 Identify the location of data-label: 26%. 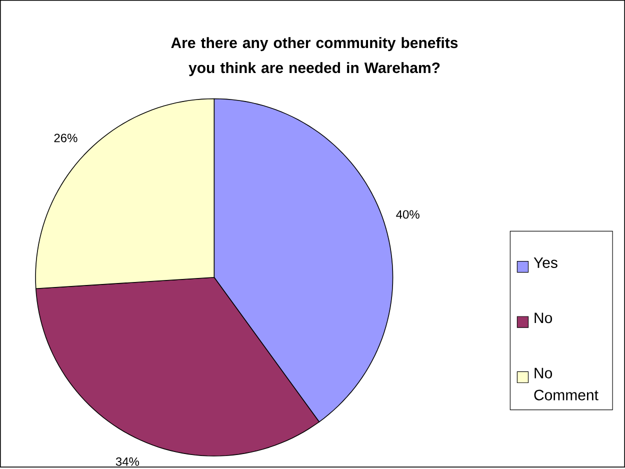
(66, 138).